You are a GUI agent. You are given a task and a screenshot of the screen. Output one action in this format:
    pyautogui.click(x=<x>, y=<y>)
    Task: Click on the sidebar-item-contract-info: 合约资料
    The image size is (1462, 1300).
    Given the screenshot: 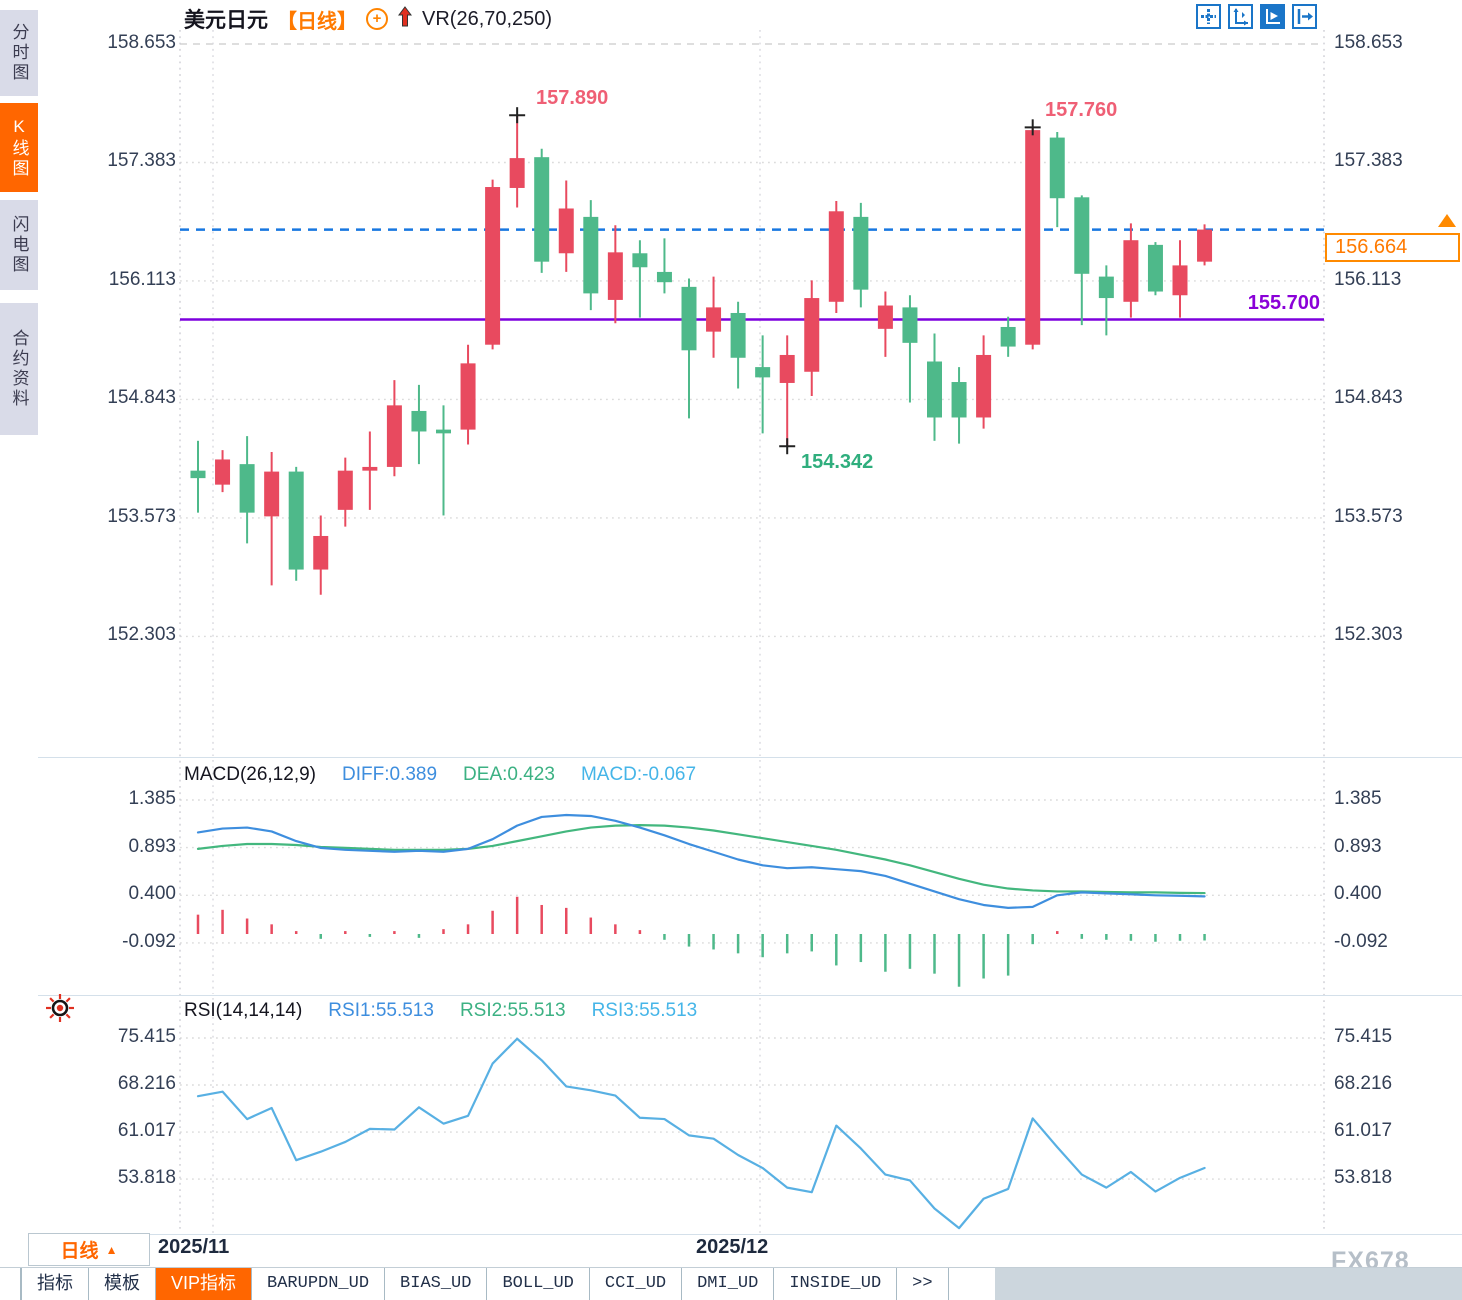 What is the action you would take?
    pyautogui.click(x=19, y=369)
    